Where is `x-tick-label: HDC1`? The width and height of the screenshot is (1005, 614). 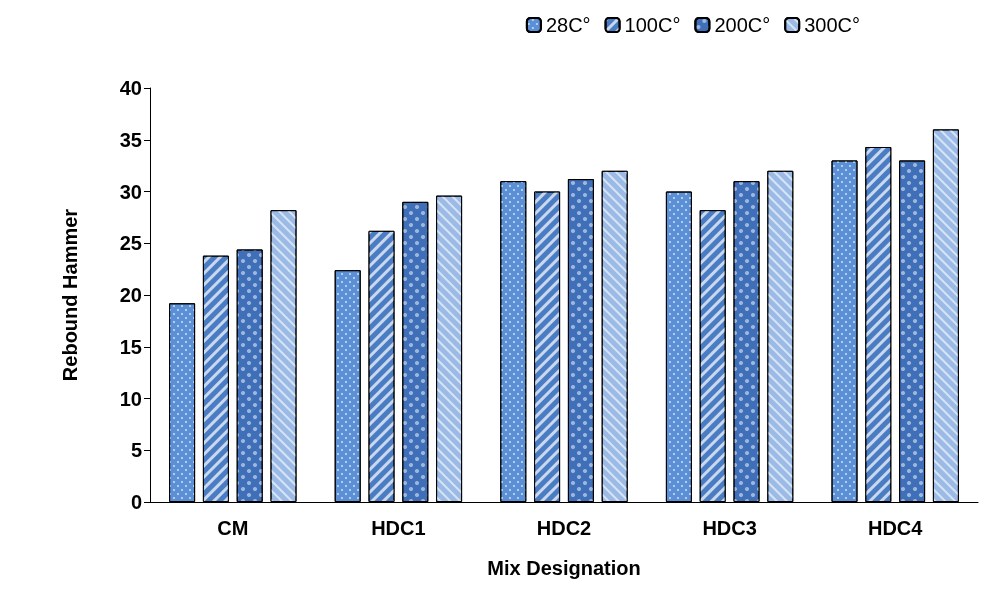
x-tick-label: HDC1 is located at coordinates (398, 528).